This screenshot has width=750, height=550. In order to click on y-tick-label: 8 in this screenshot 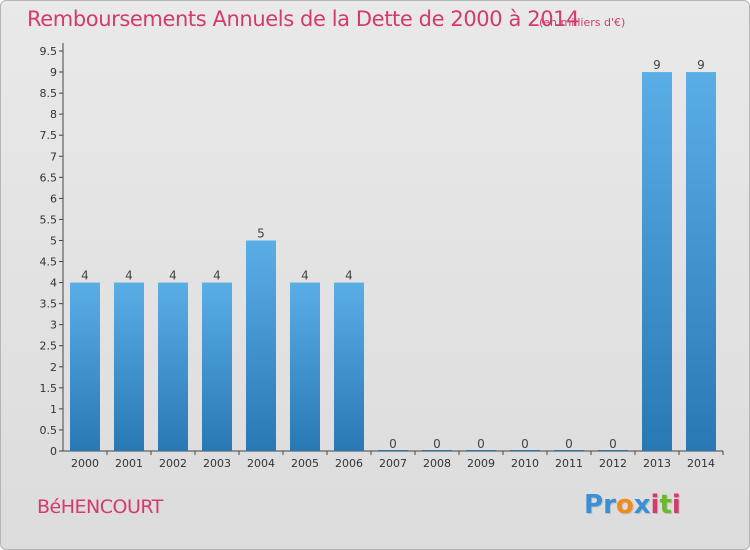, I will do `click(53, 114)`.